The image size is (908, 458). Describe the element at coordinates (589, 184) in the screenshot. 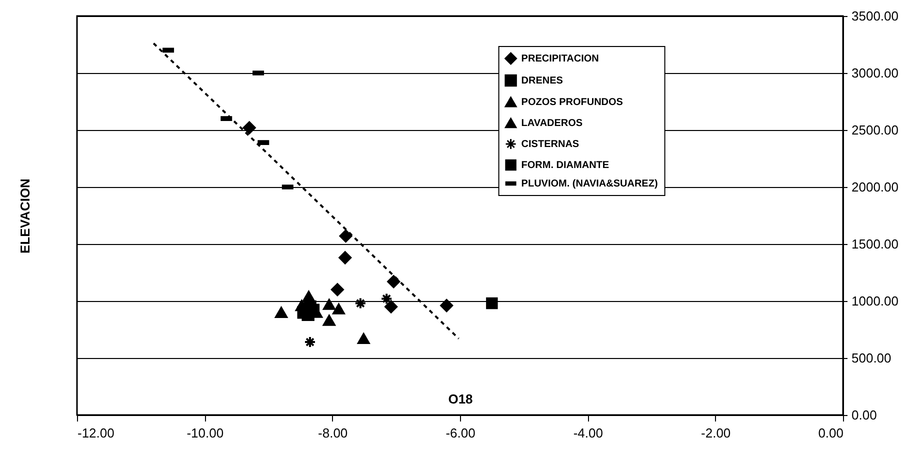

I see `legend-label: PLUVIOM. (NAVIA&SUAREZ)` at that location.